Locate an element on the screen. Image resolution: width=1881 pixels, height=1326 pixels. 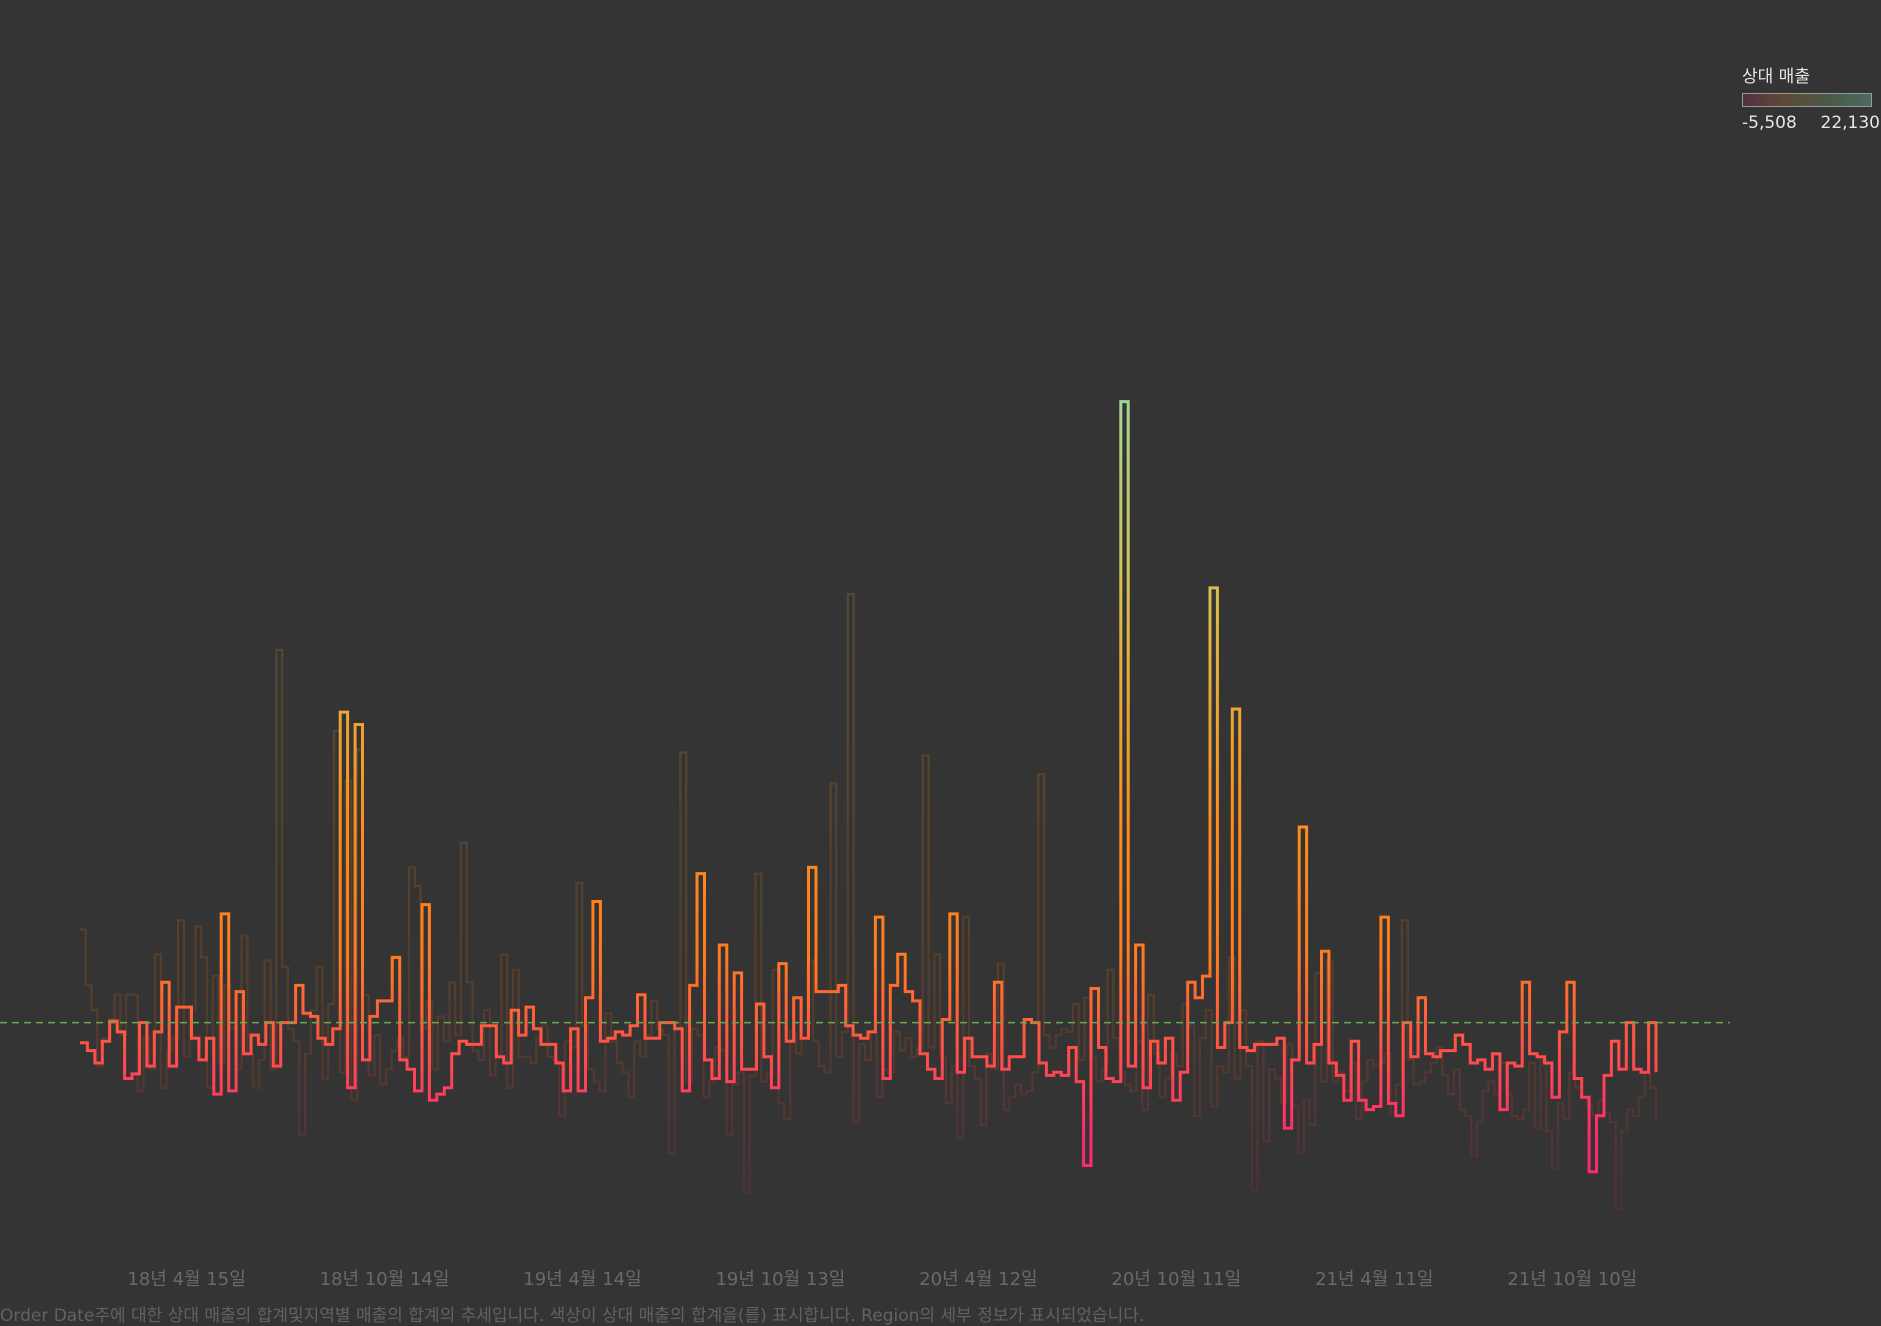
x-tick-label-7: 21년 4월 11일 is located at coordinates (1374, 1279).